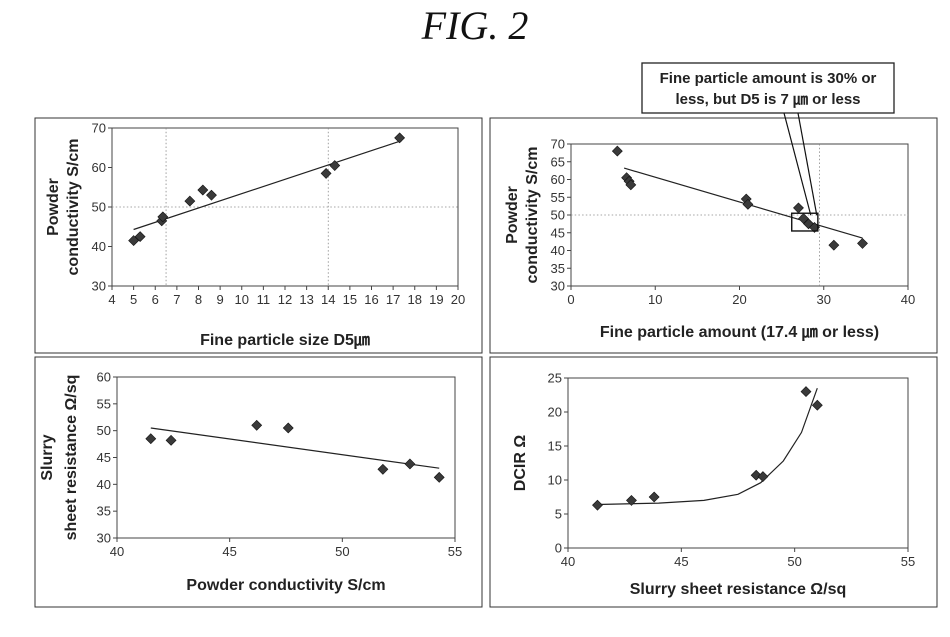  I want to click on x-tick-label: 19, so click(436, 299).